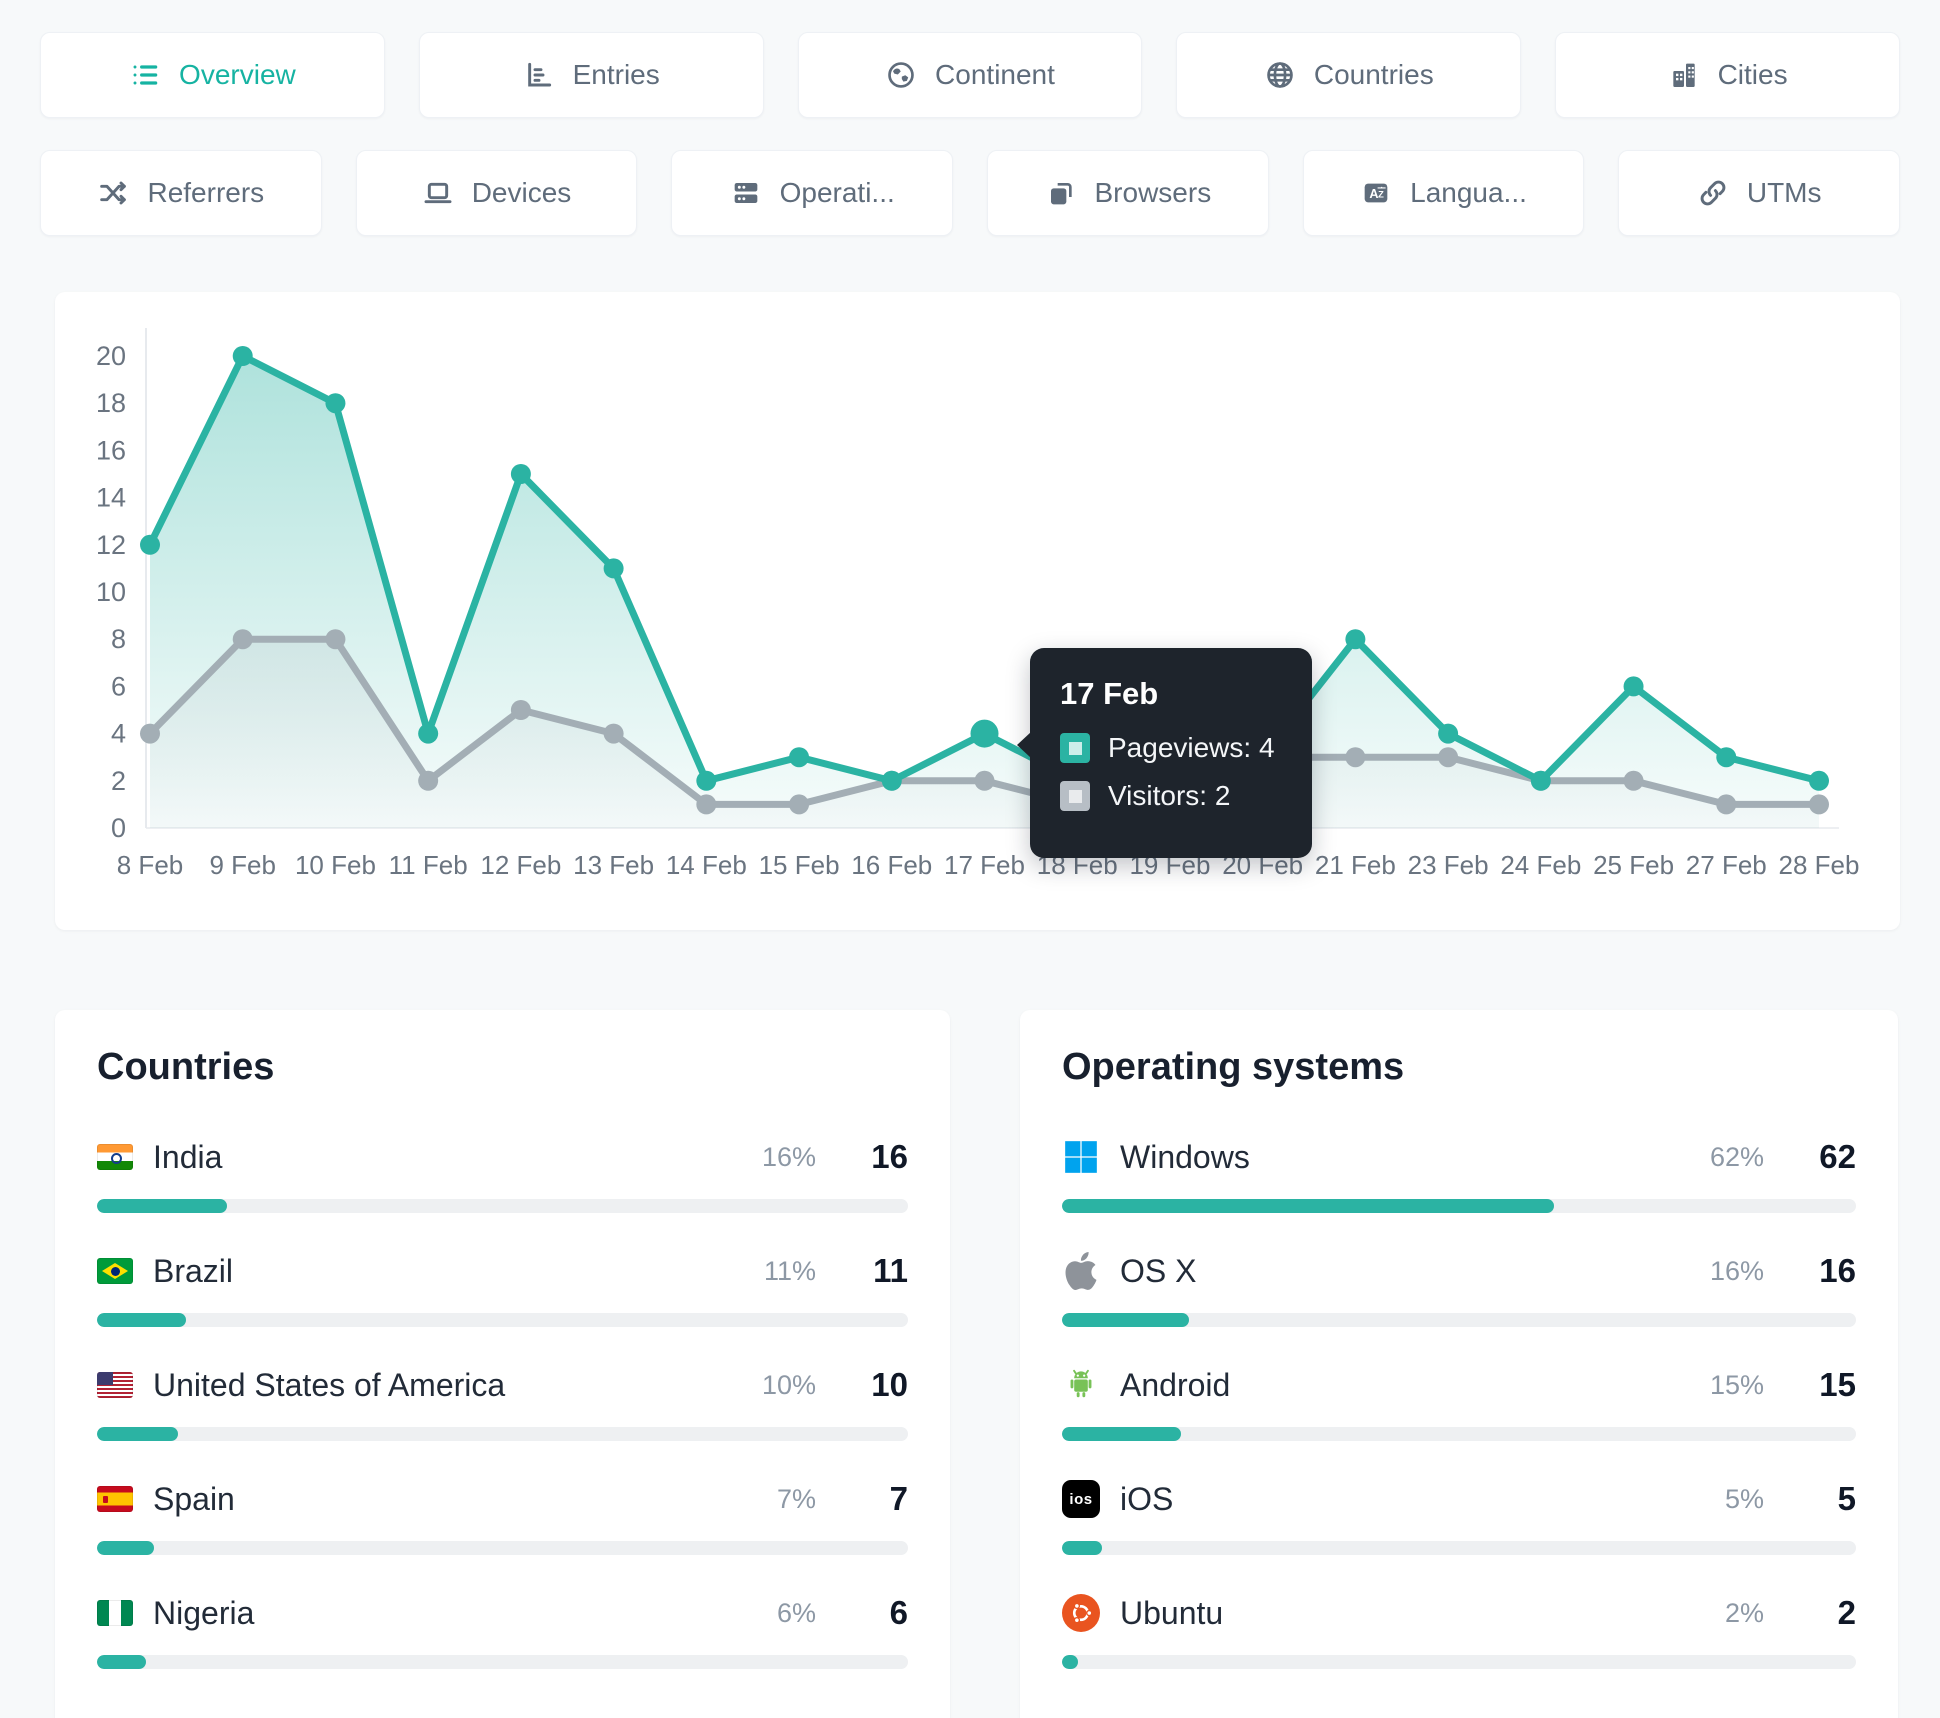 The image size is (1940, 1718). Describe the element at coordinates (428, 865) in the screenshot. I see `svg-text: 11 Feb` at that location.